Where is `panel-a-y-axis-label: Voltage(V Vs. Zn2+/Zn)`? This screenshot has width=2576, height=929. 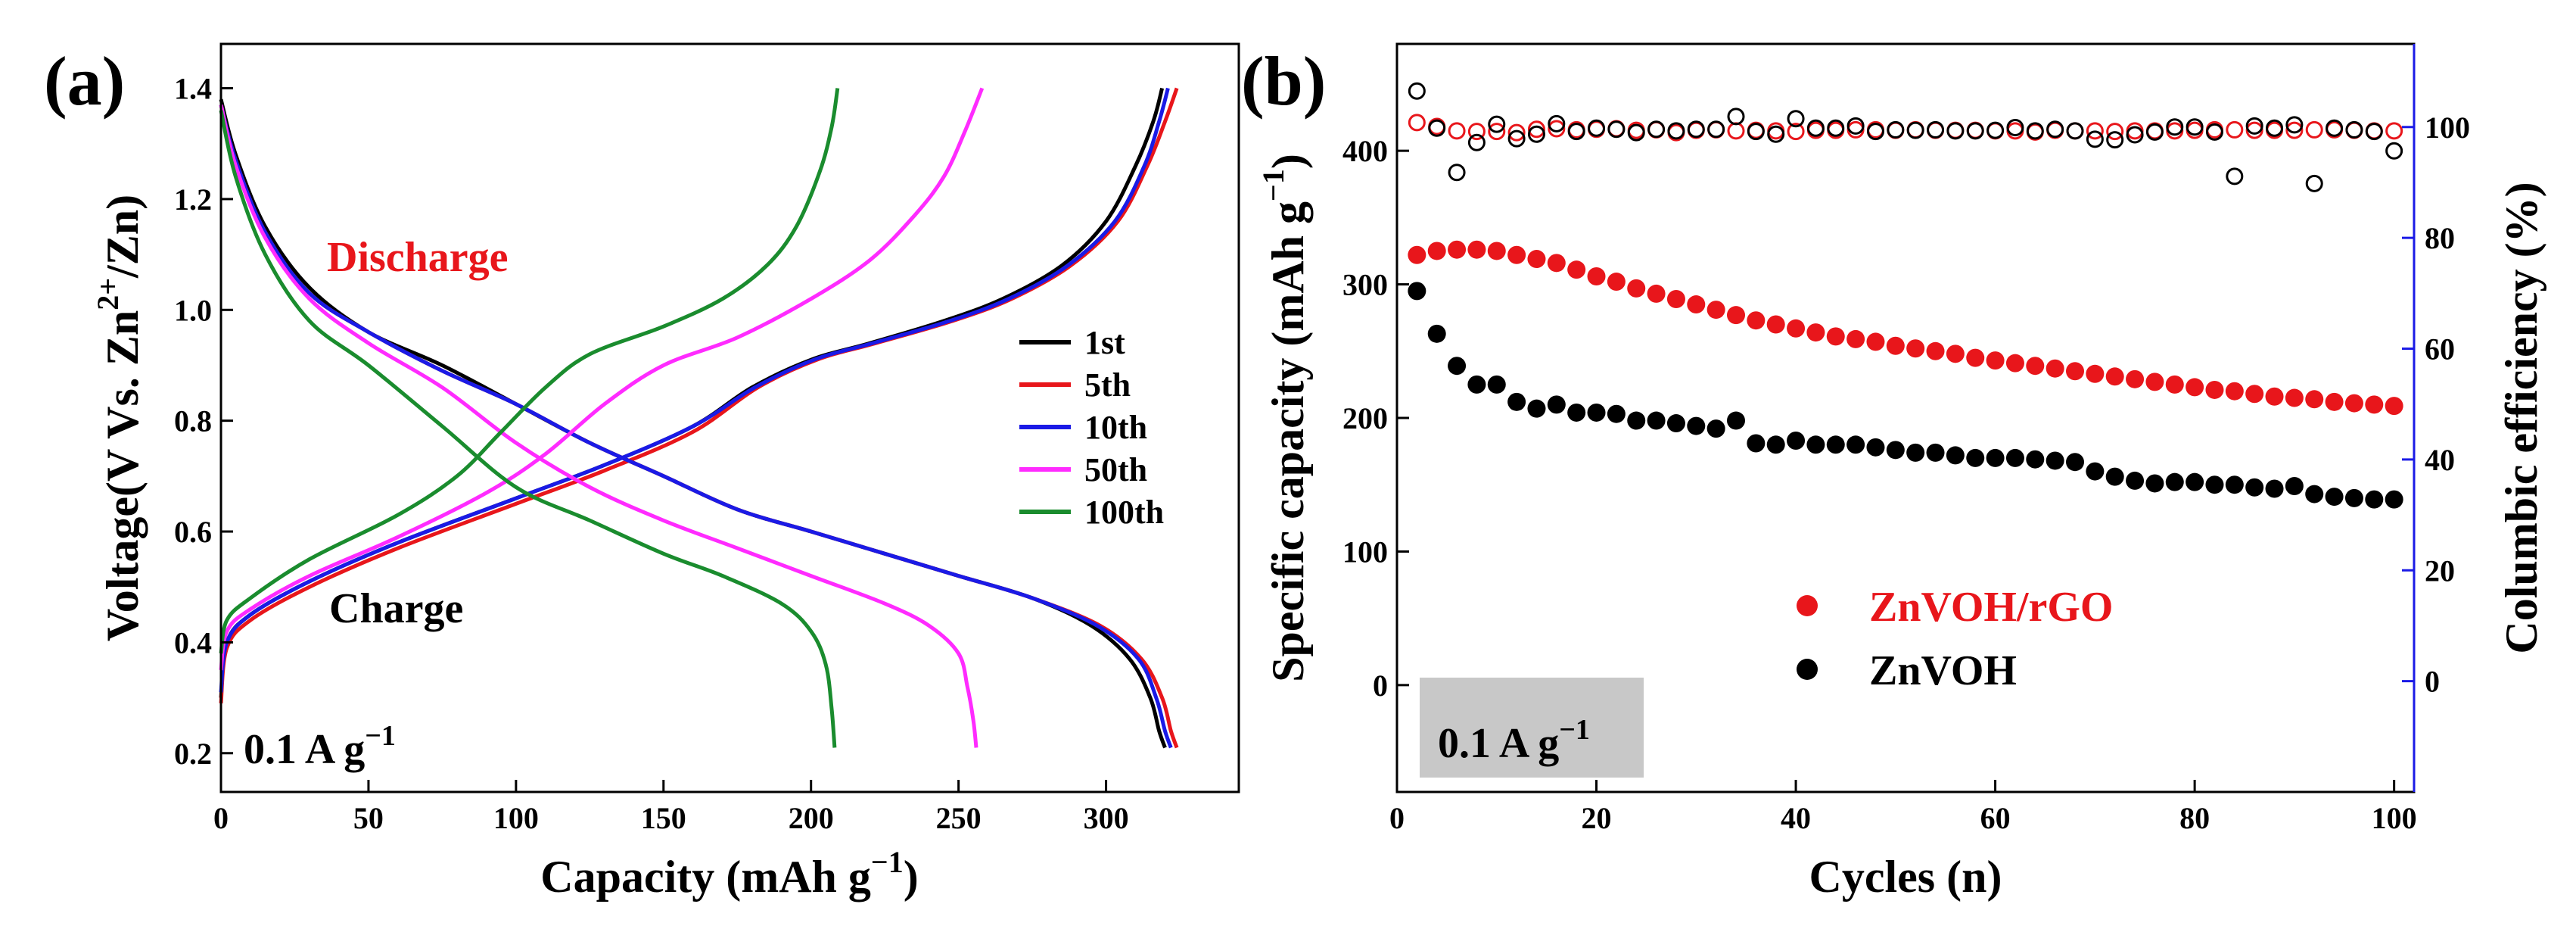
panel-a-y-axis-label: Voltage(V Vs. Zn2+/Zn) is located at coordinates (119, 418).